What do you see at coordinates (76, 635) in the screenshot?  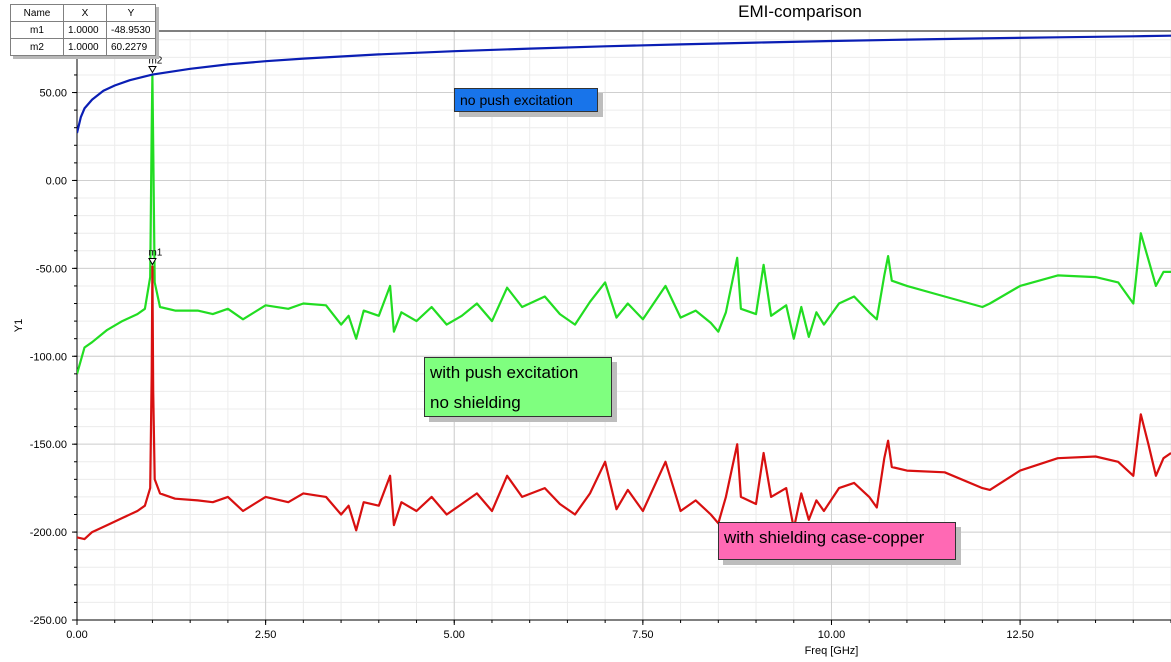 I see `x-tick-label: 0.00` at bounding box center [76, 635].